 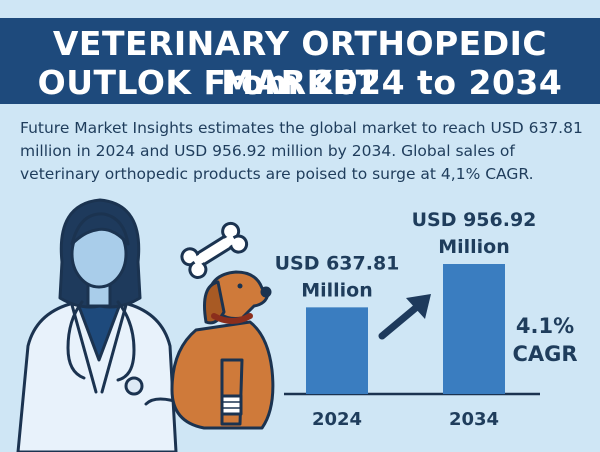 What do you see at coordinates (545, 326) in the screenshot?
I see `cagr-value: 4.1%` at bounding box center [545, 326].